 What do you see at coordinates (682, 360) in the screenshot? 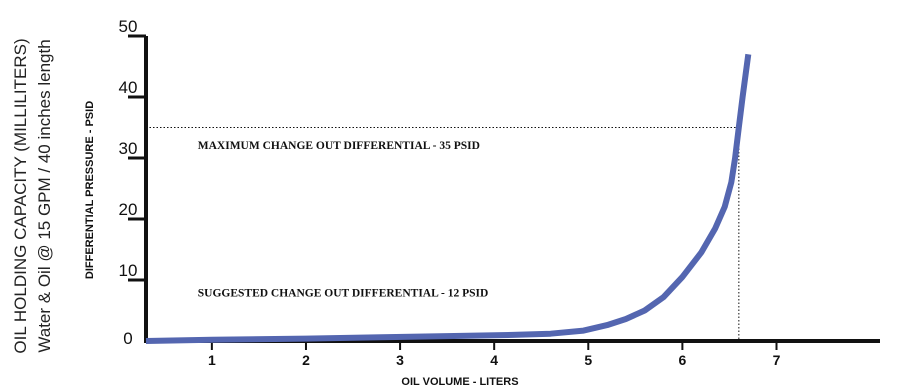
I see `x-tick-label: 6` at bounding box center [682, 360].